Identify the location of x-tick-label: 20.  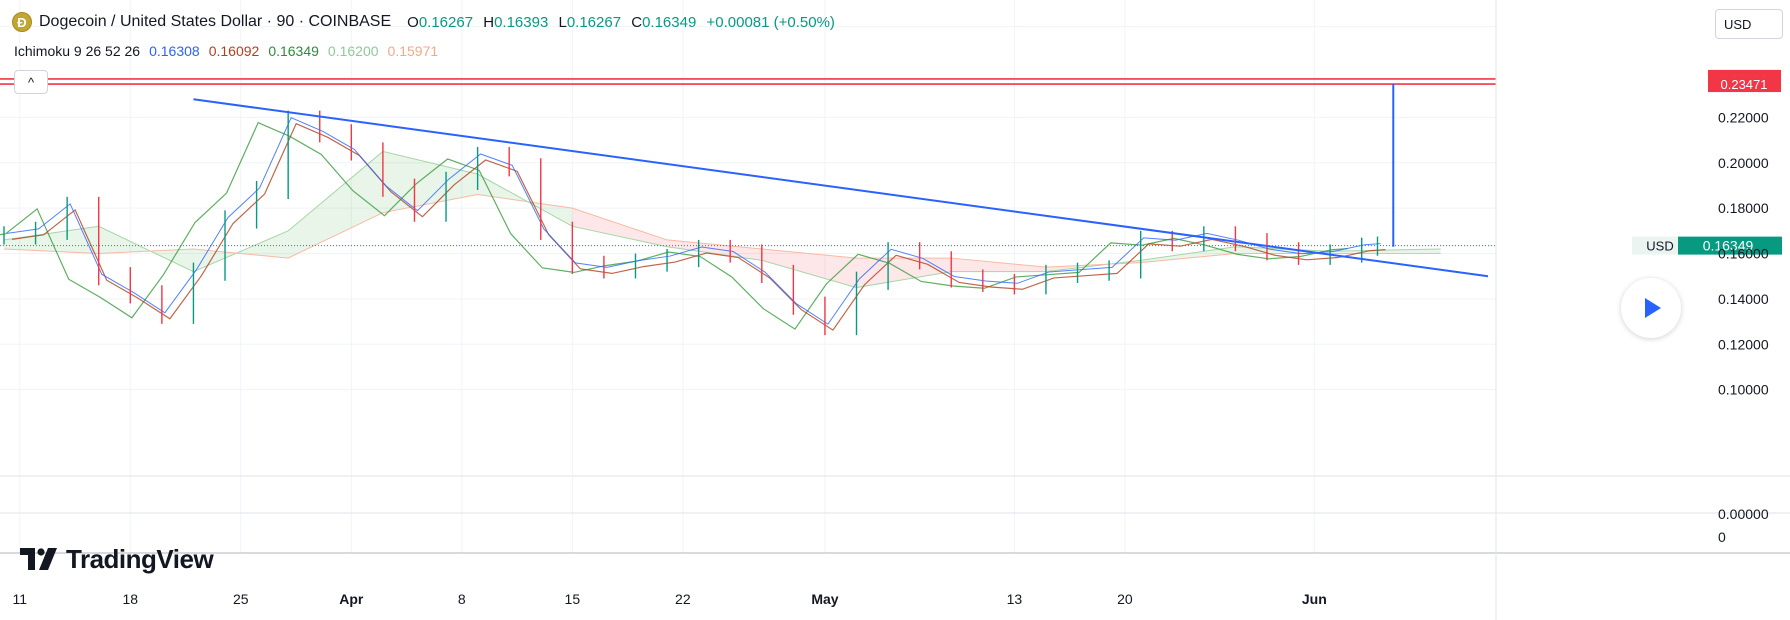
(1125, 599).